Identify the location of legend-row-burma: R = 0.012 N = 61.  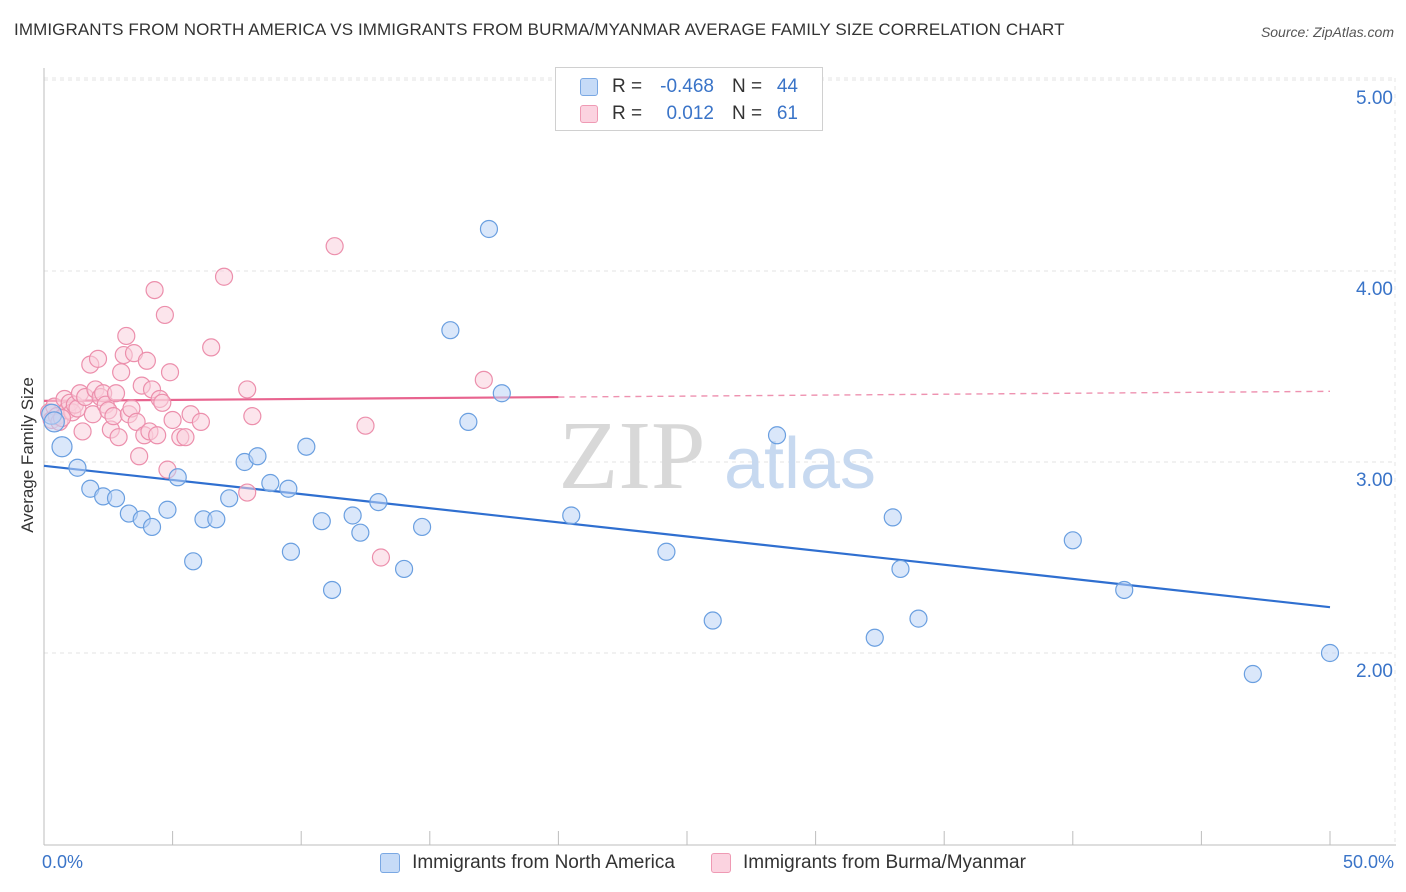
(689, 114).